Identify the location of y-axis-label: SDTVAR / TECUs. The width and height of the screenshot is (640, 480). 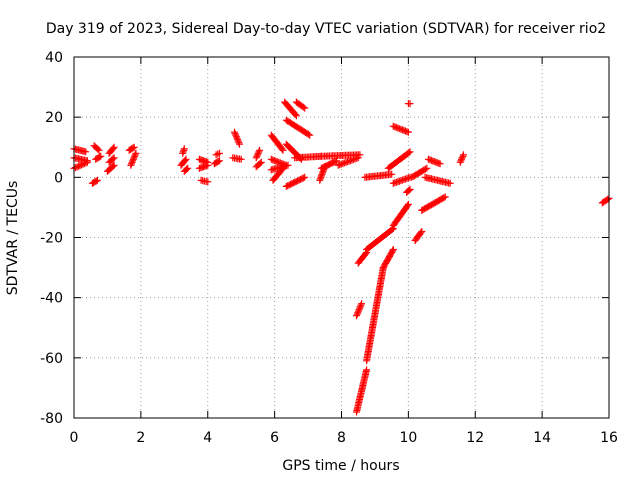
(13, 238).